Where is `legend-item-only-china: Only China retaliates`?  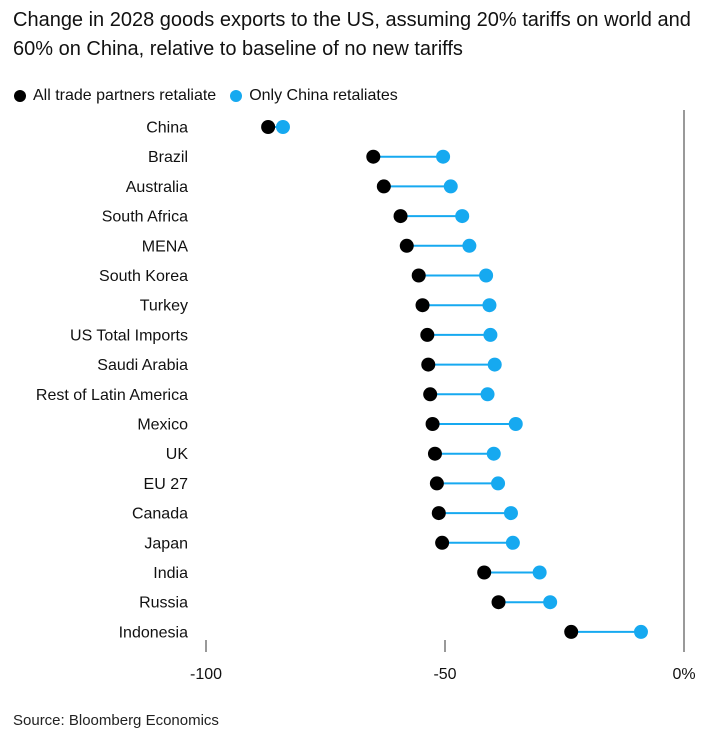 legend-item-only-china: Only China retaliates is located at coordinates (314, 96).